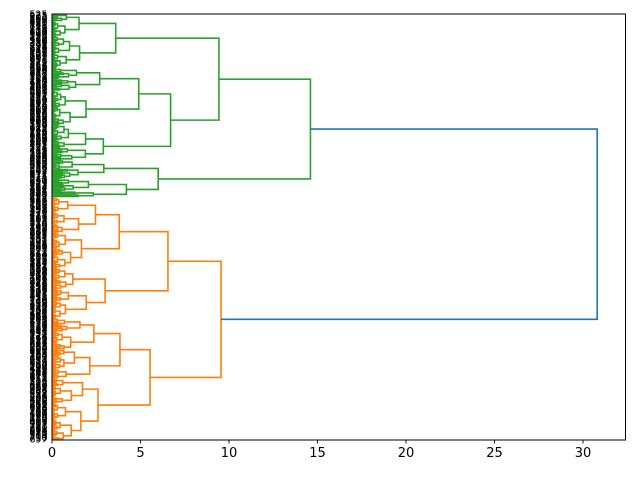 The width and height of the screenshot is (640, 480). What do you see at coordinates (38, 391) in the screenshot?
I see `leaf-label: 486` at bounding box center [38, 391].